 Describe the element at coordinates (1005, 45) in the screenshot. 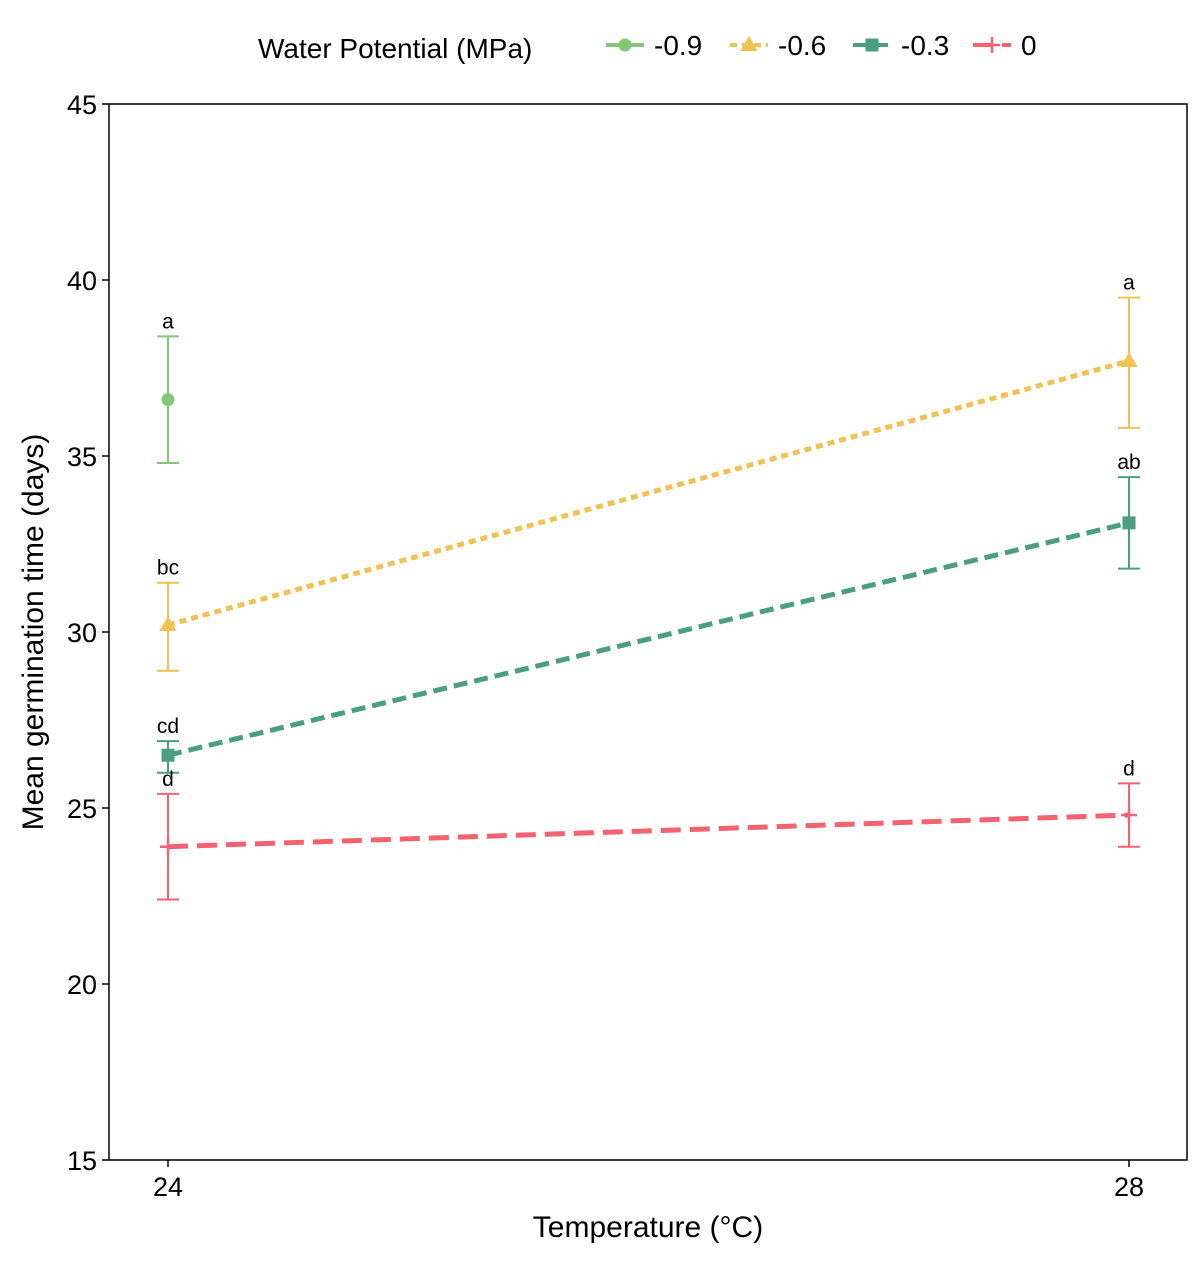

I see `legend-item-0: 0` at that location.